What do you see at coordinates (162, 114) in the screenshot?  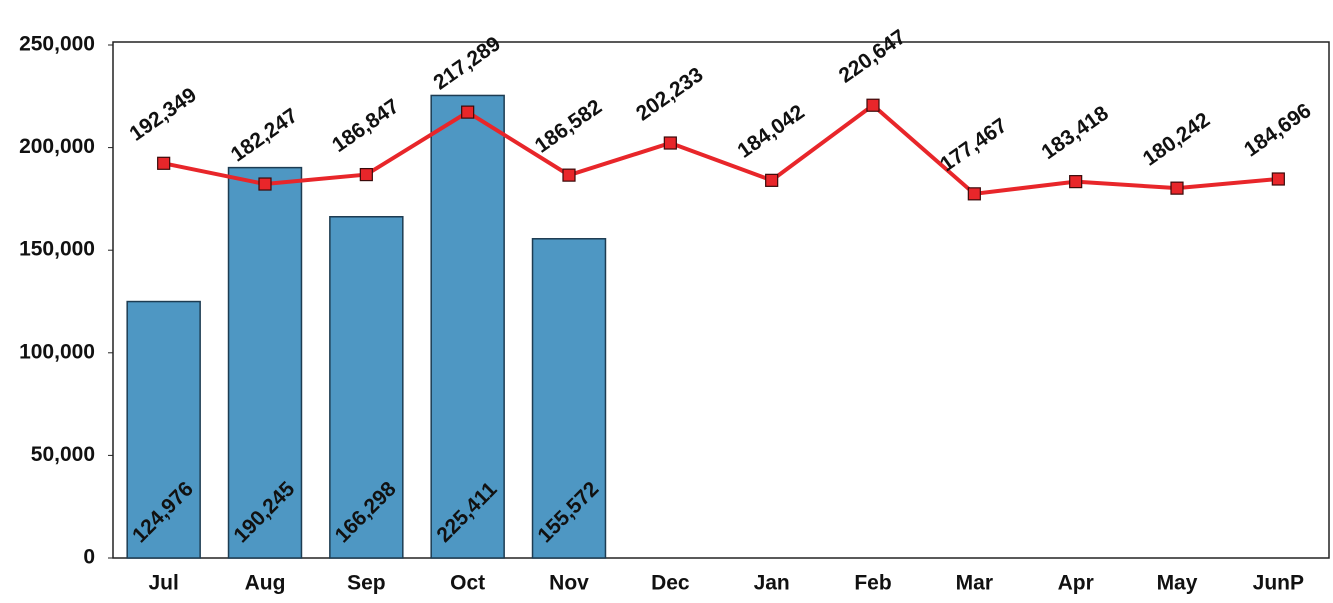 I see `line-value-label: 192,349` at bounding box center [162, 114].